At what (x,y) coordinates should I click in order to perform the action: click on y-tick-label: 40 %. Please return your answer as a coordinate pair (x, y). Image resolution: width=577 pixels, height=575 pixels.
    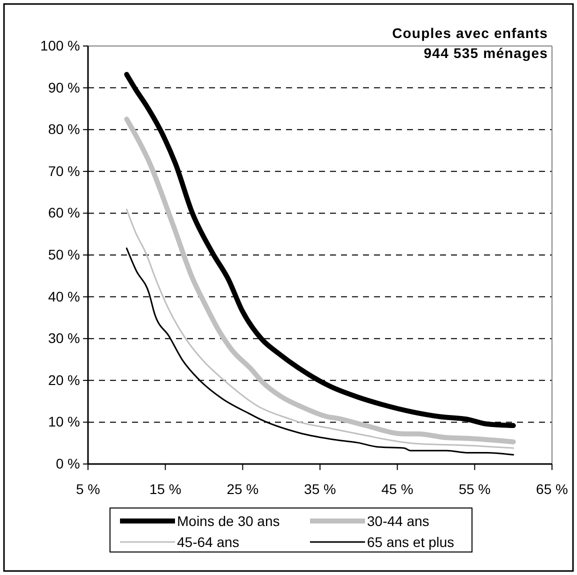
    Looking at the image, I should click on (64, 296).